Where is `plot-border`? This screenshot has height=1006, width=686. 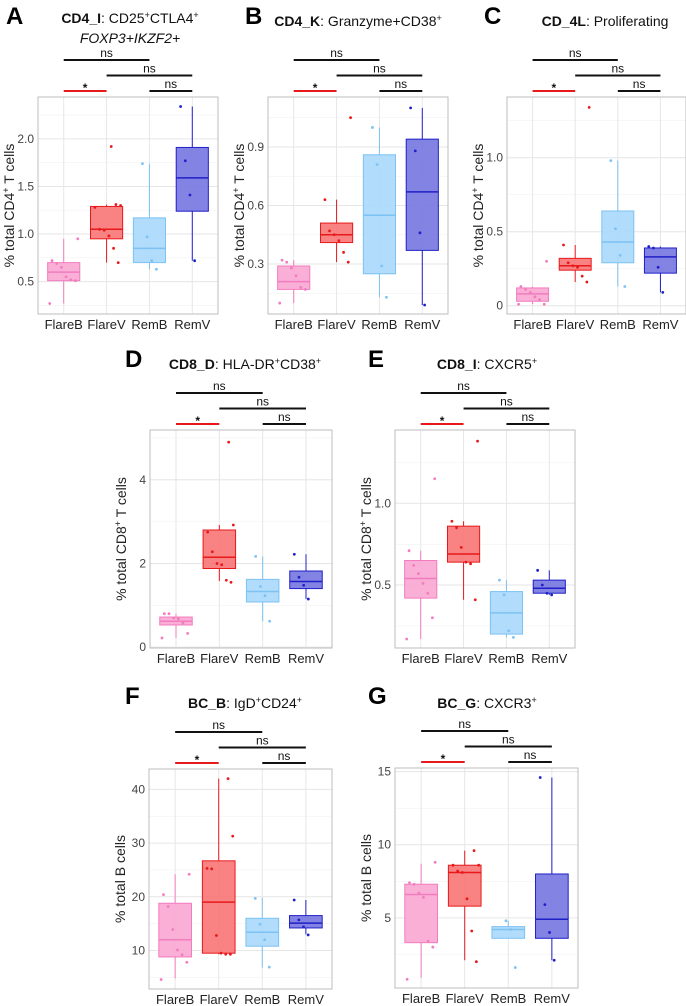
plot-border is located at coordinates (485, 539).